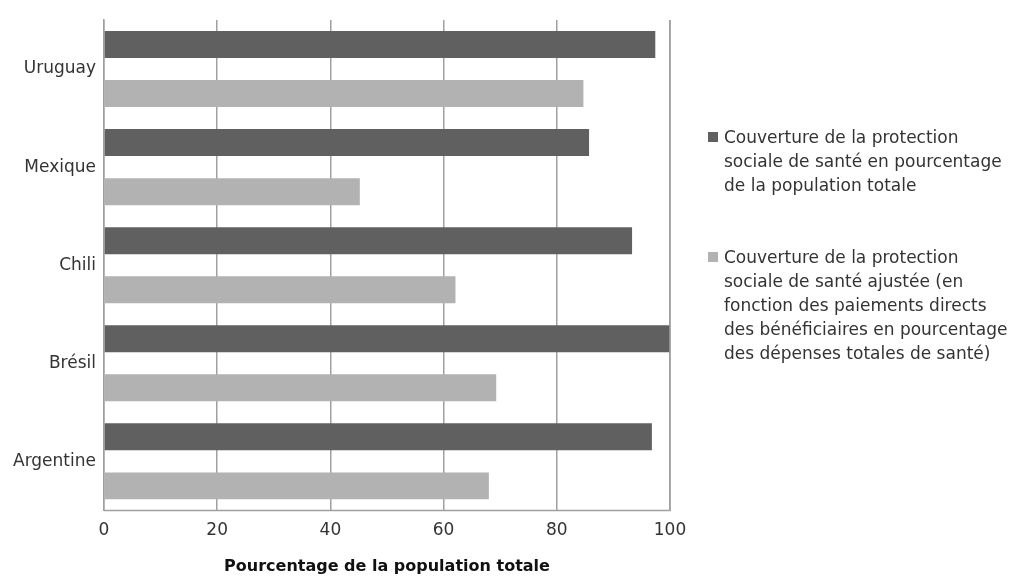 The width and height of the screenshot is (1022, 585). Describe the element at coordinates (330, 529) in the screenshot. I see `x-tick-label: 40` at that location.